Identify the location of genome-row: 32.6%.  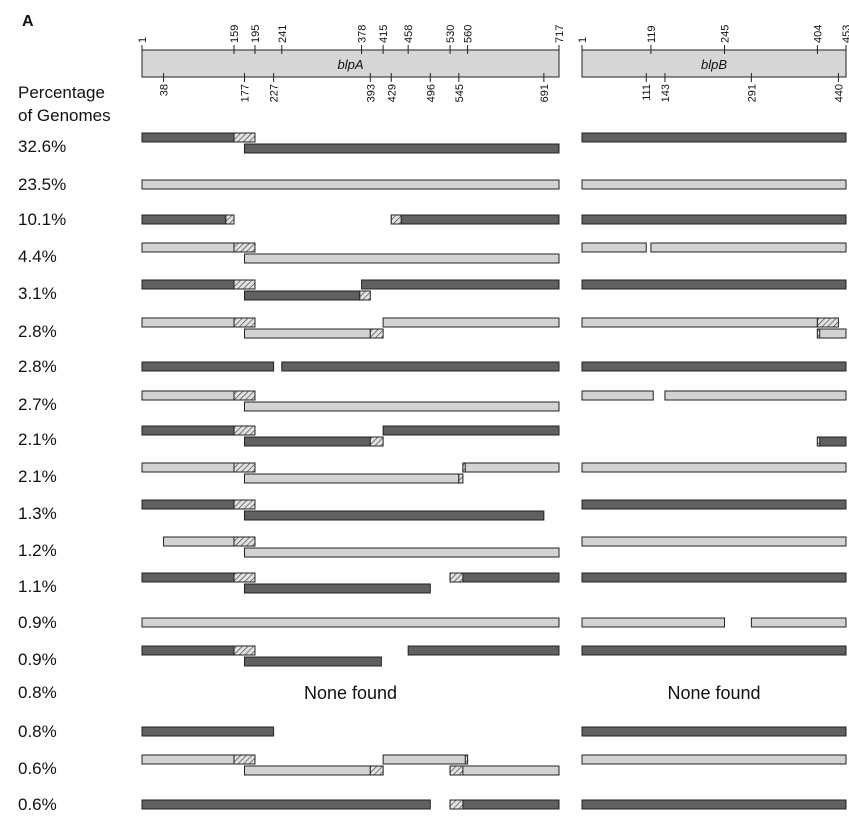
(432, 144).